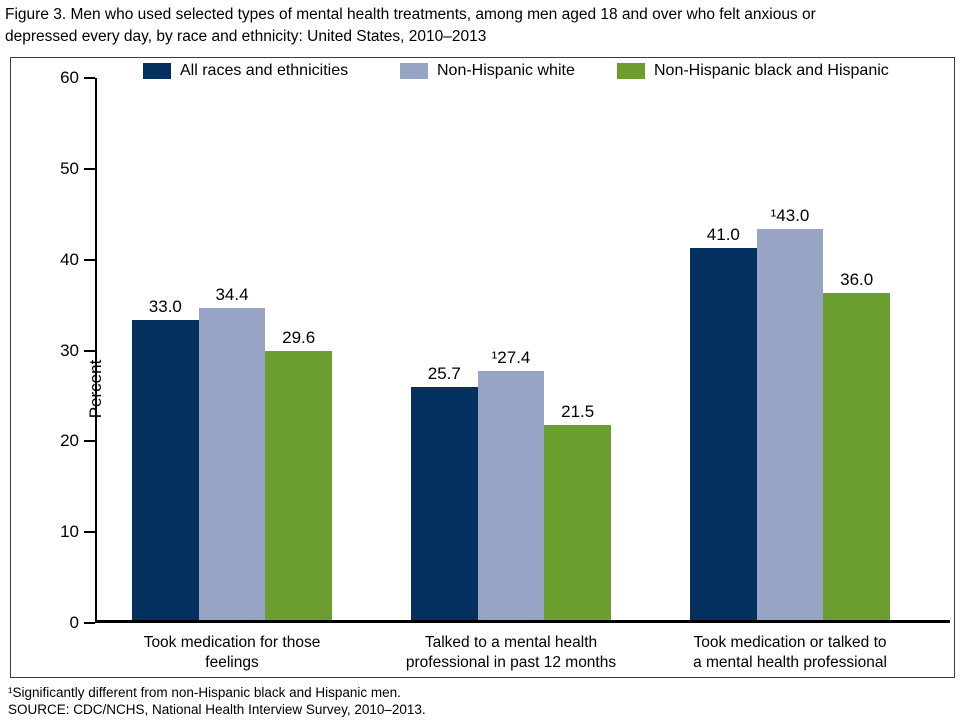  What do you see at coordinates (723, 234) in the screenshot?
I see `bar-value-label: 41.0` at bounding box center [723, 234].